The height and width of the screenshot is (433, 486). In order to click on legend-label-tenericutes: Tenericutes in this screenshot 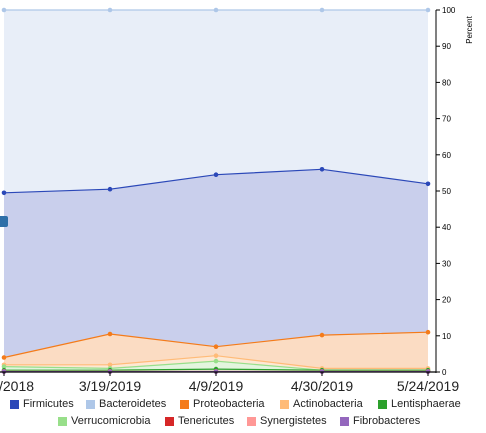, I will do `click(206, 421)`.